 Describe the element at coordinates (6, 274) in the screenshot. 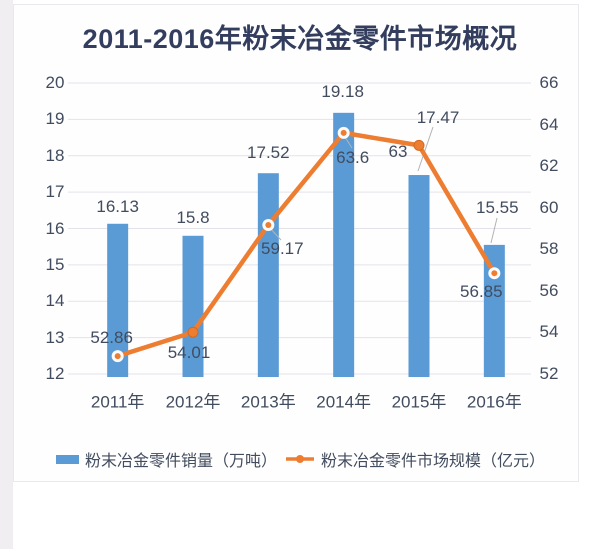

I see `page-left-margin` at that location.